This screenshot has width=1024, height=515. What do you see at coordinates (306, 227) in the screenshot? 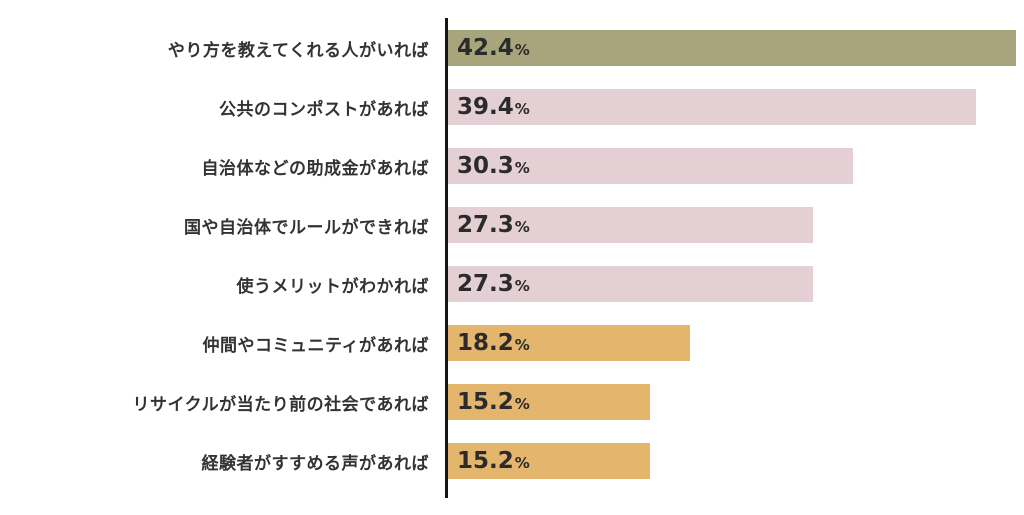
I see `bar-label: 国や自治体でルールができれば` at bounding box center [306, 227].